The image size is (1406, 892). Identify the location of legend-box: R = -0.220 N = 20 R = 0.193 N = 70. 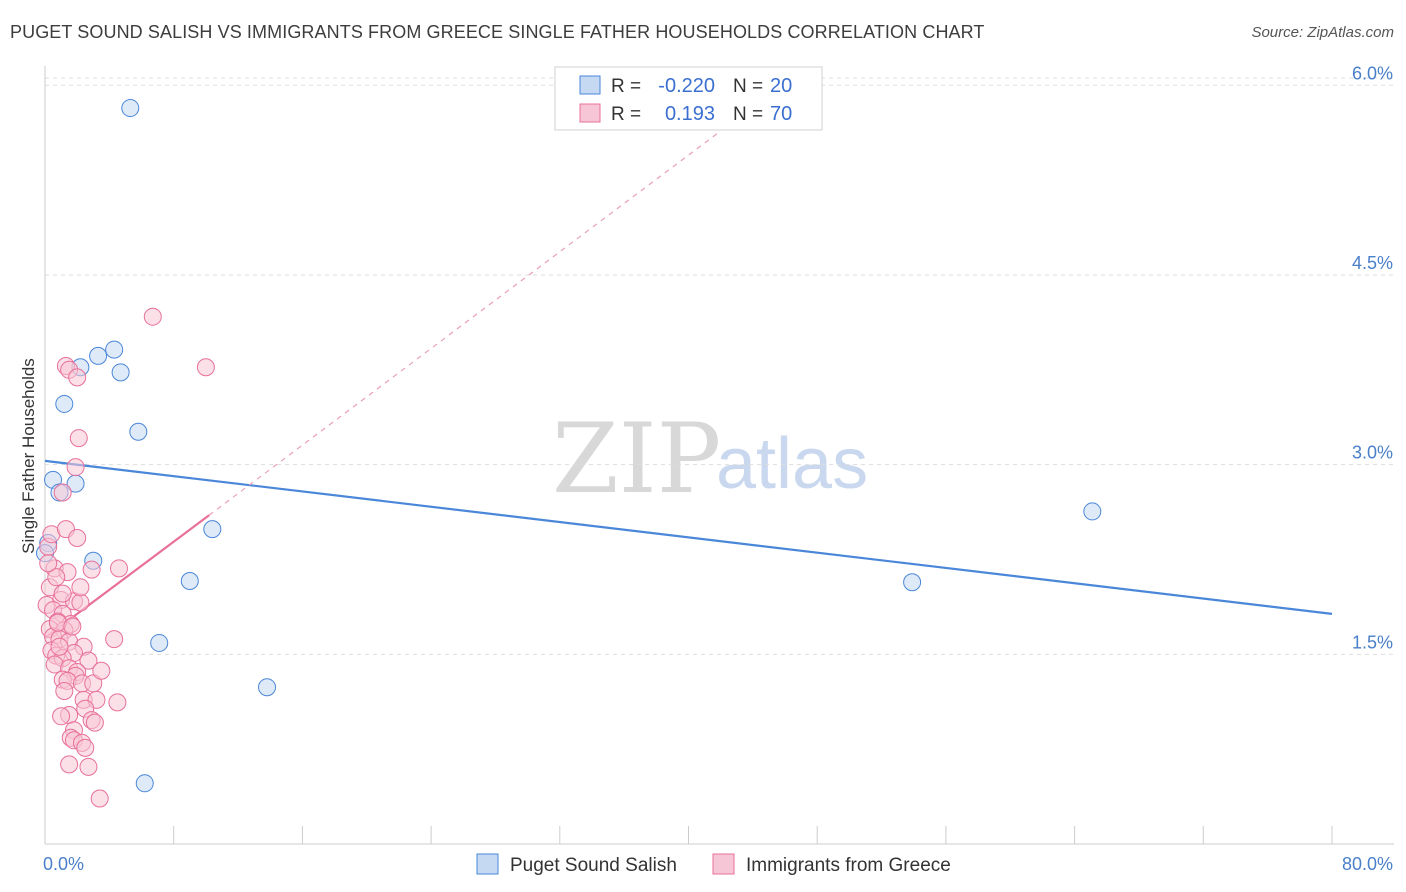
(688, 98).